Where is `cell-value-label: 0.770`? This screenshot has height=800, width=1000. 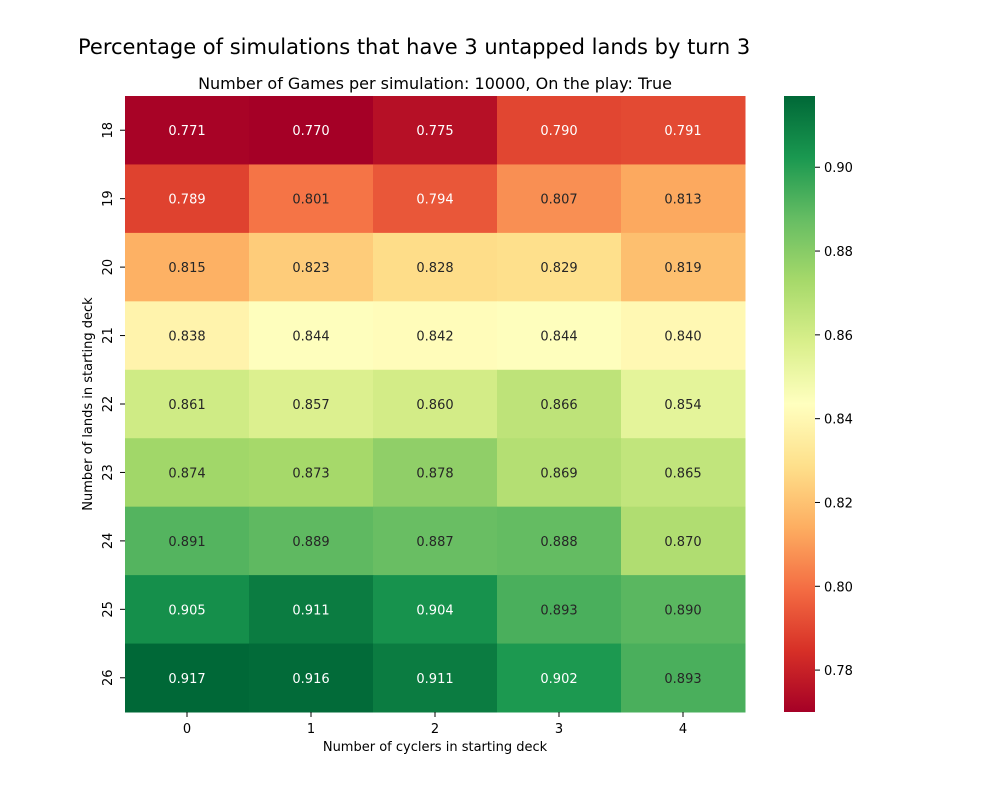
cell-value-label: 0.770 is located at coordinates (310, 131).